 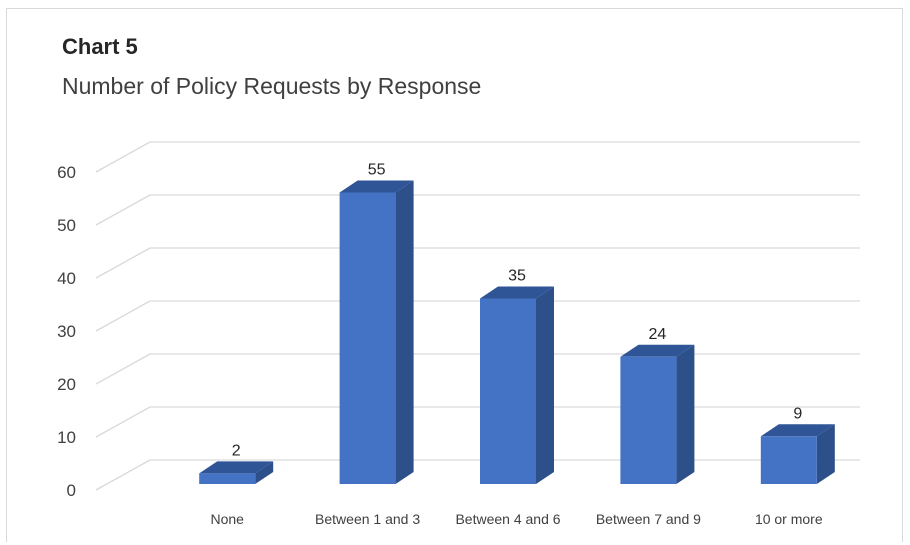 I want to click on y-tick-label: 50, so click(x=66, y=225).